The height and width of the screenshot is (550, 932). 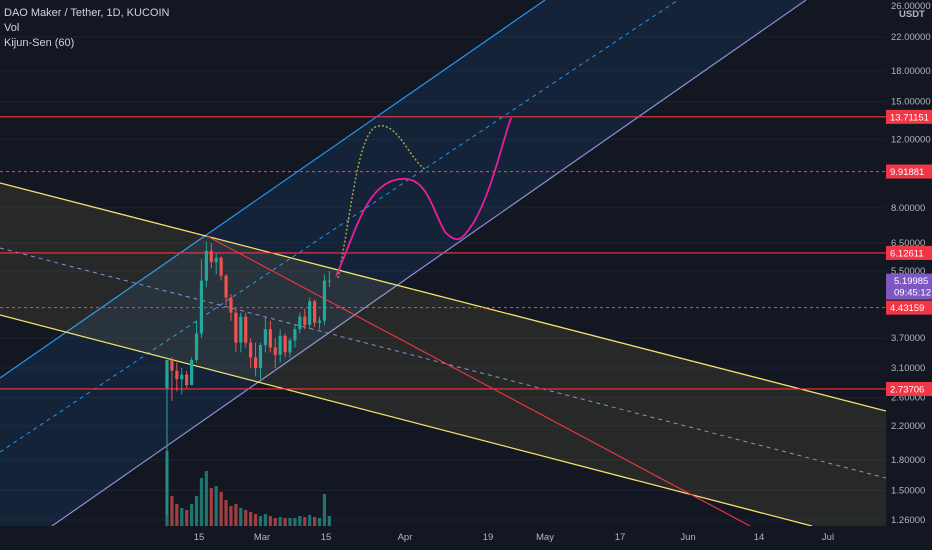 I want to click on price-tick-label: 22.00000, so click(x=911, y=37).